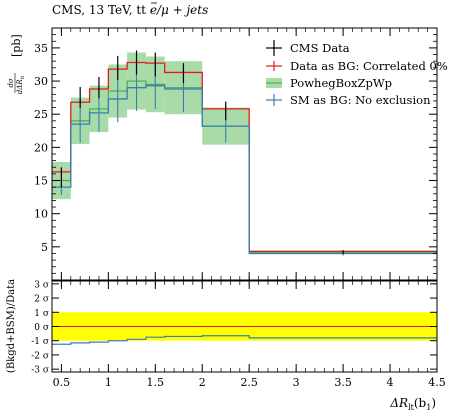 The image size is (450, 412). Describe the element at coordinates (202, 382) in the screenshot. I see `xtick-label: 2` at that location.